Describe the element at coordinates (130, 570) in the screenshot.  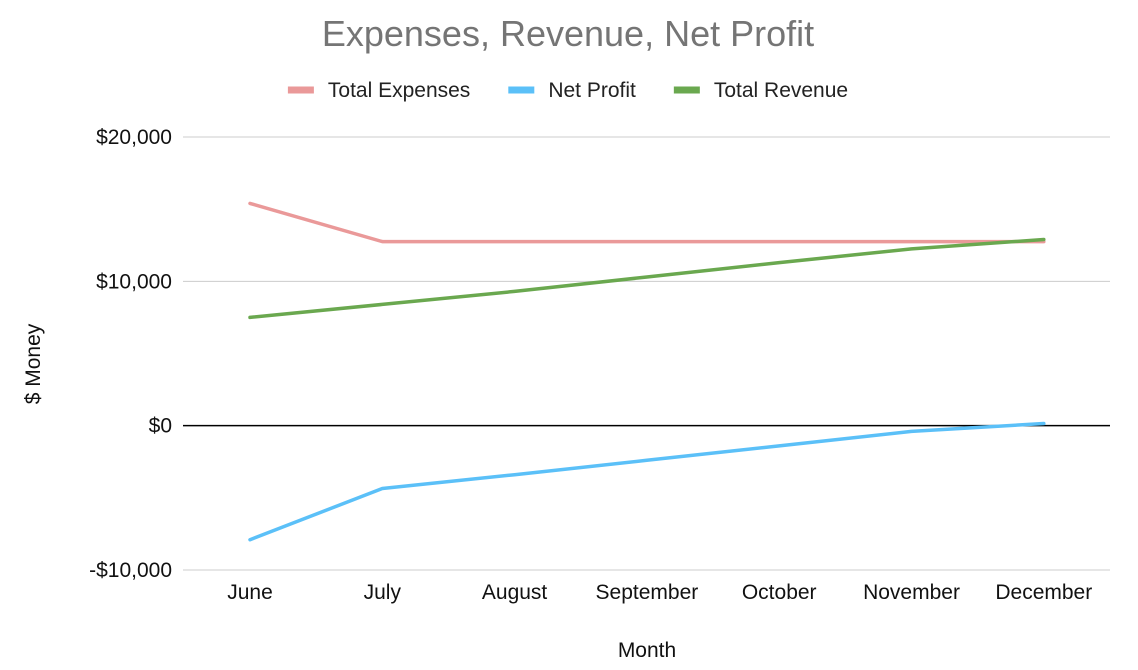
I see `y-tick-label: -$10,000` at that location.